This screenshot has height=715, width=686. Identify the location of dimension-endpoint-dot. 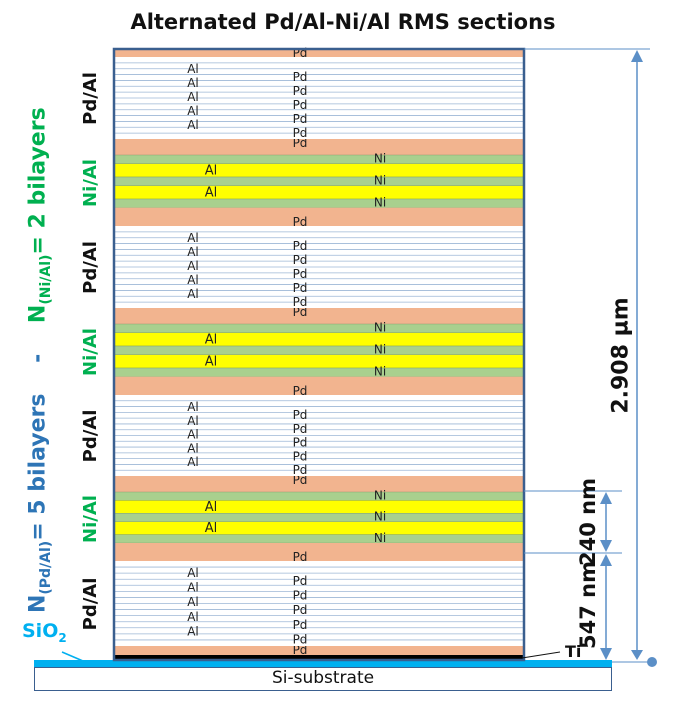
(652, 662).